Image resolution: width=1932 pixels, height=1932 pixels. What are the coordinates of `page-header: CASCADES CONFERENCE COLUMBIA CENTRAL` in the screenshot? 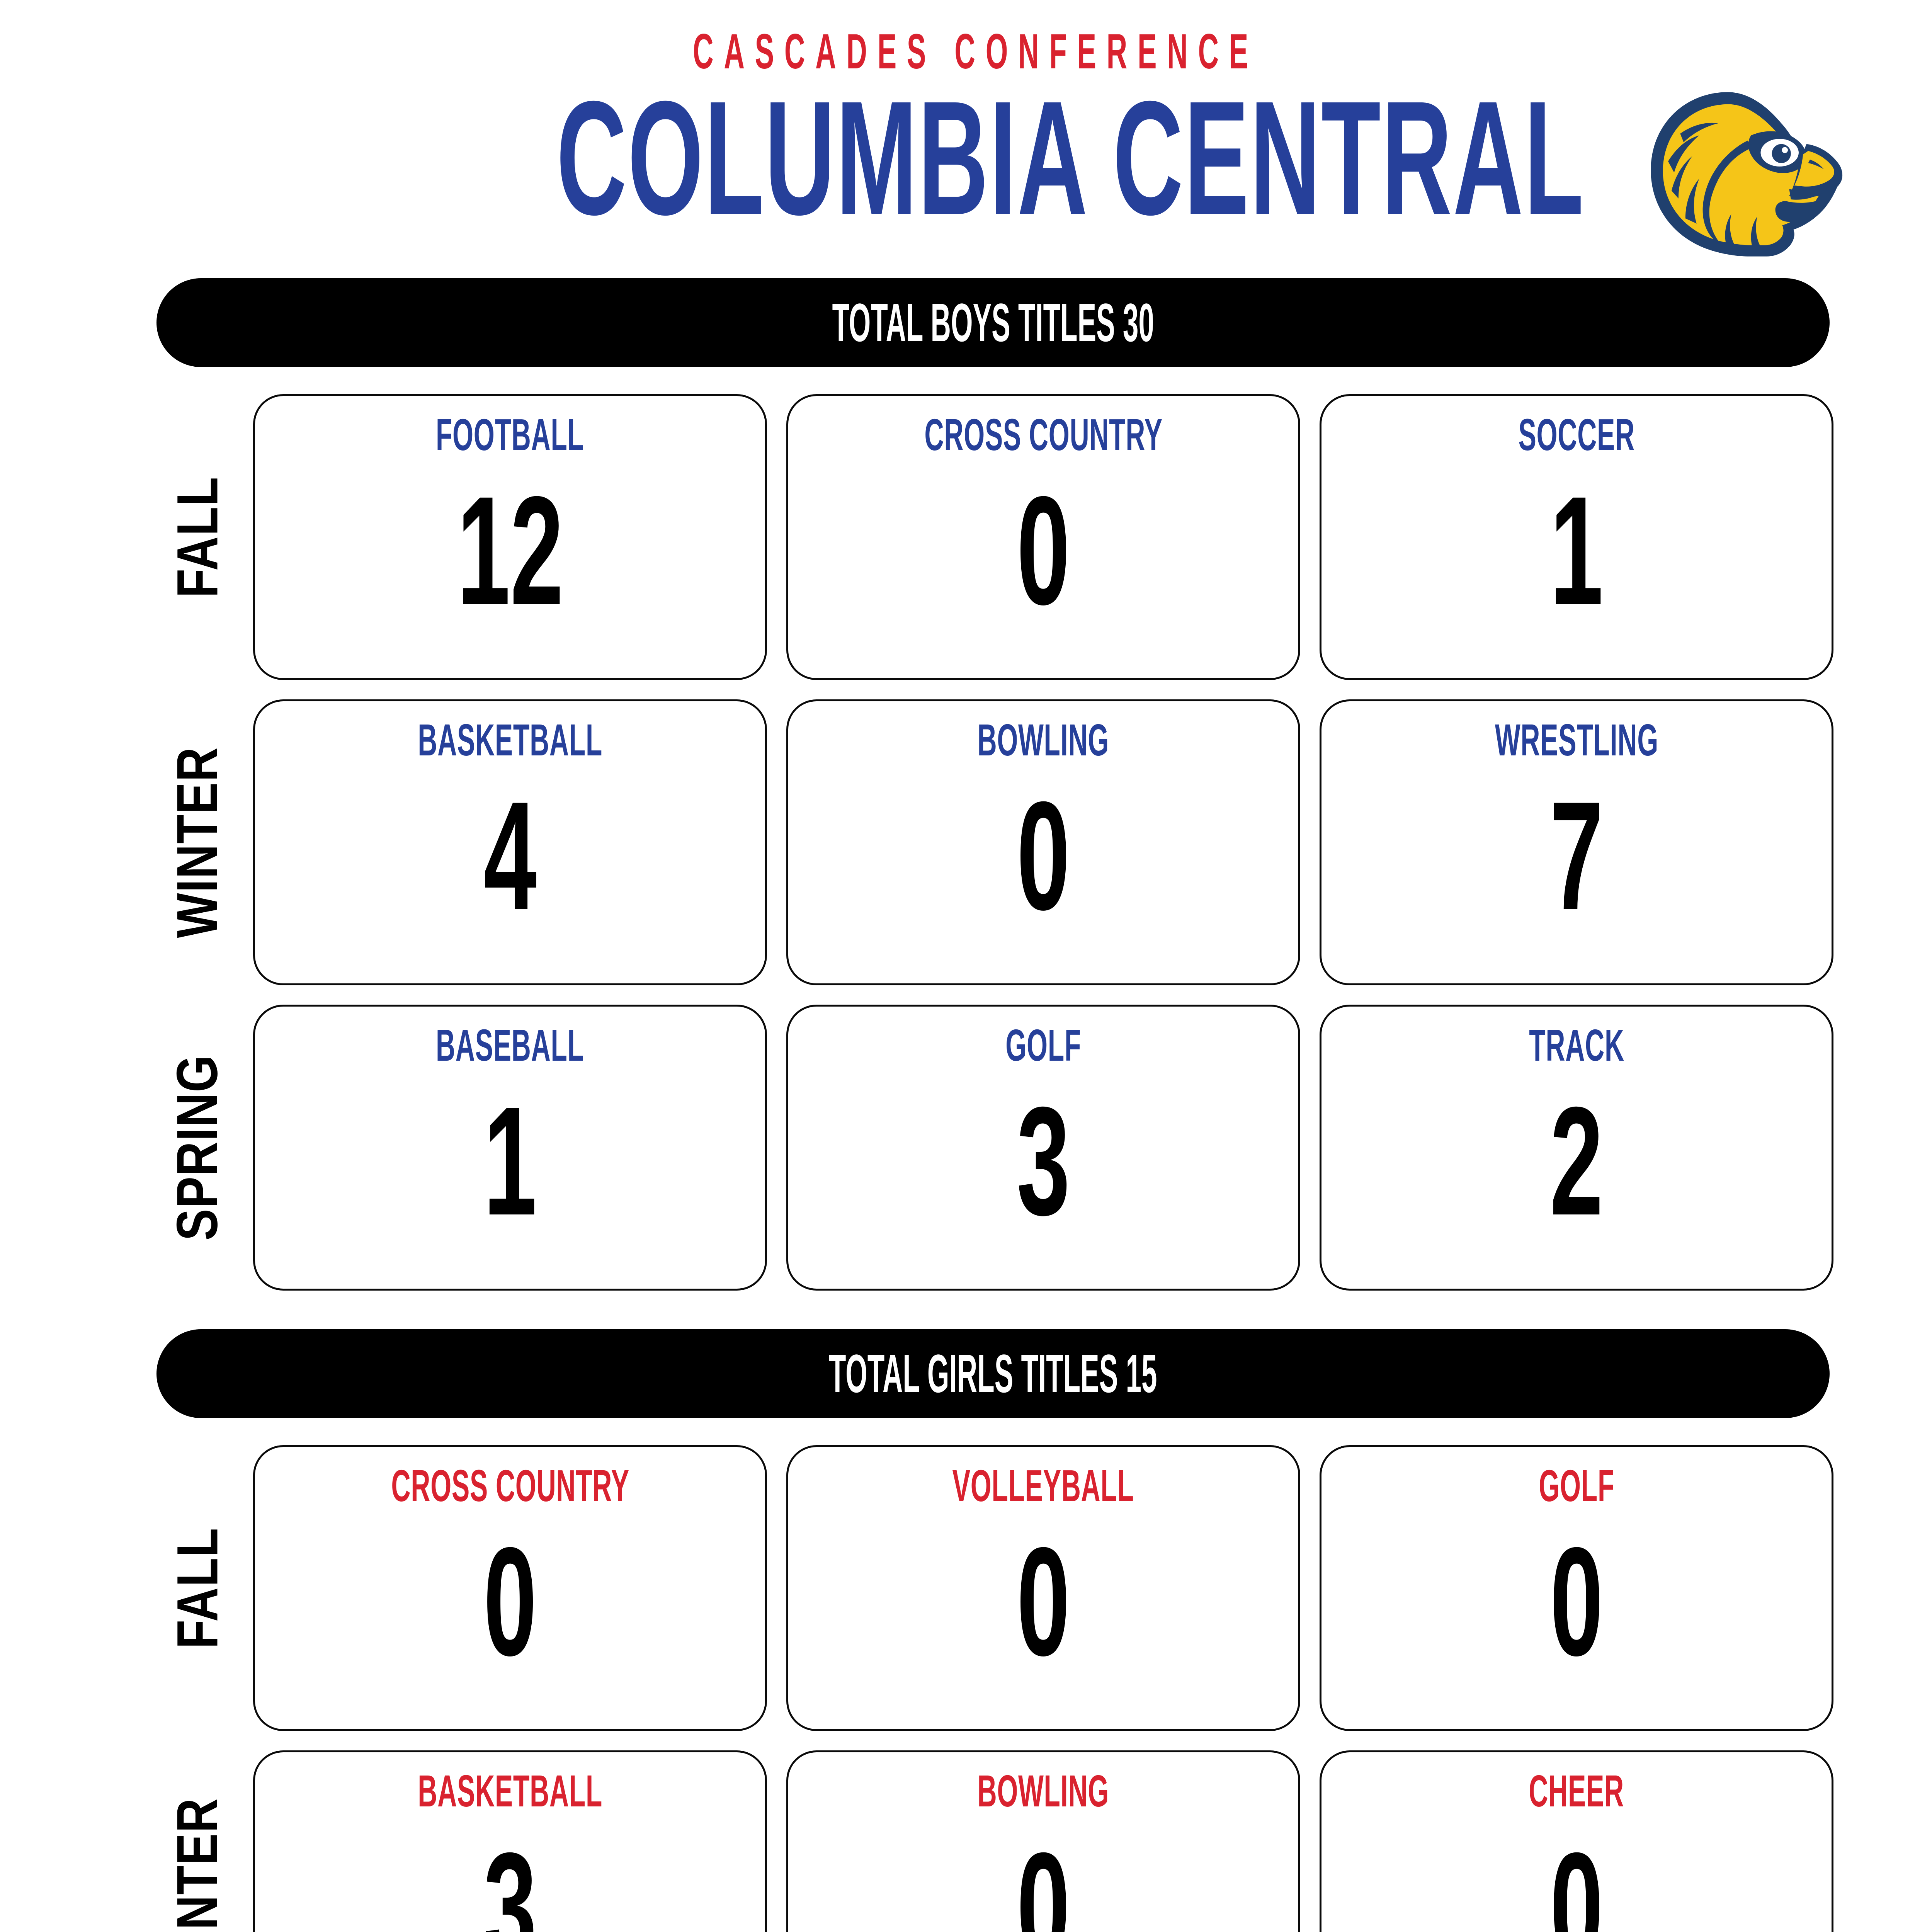 It's located at (966, 135).